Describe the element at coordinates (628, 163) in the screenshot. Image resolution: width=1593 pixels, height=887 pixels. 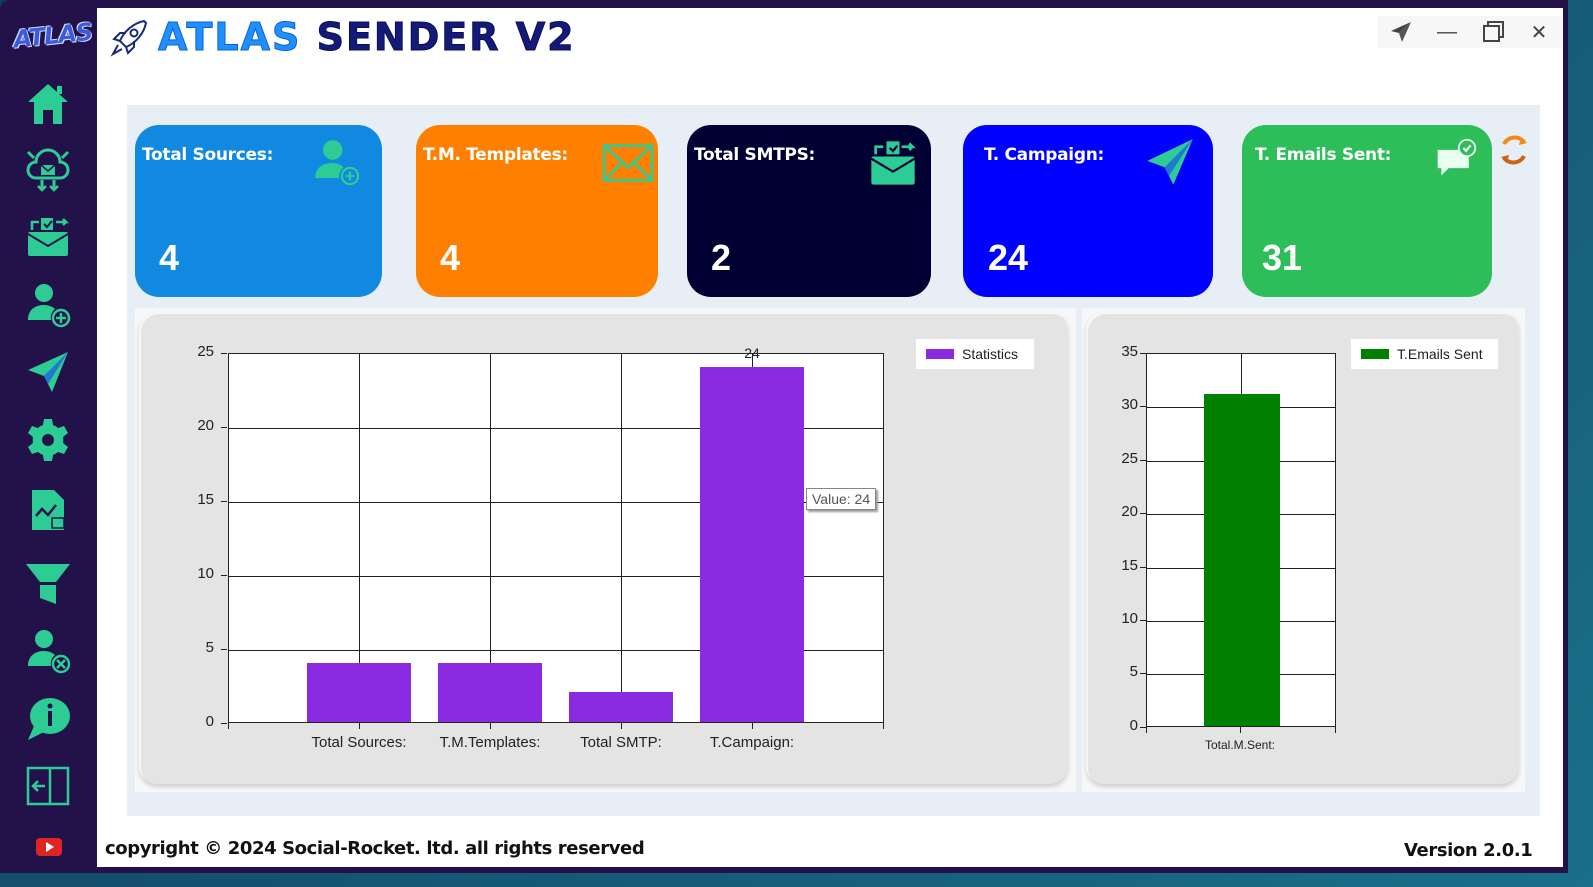
I see `envelope-icon` at that location.